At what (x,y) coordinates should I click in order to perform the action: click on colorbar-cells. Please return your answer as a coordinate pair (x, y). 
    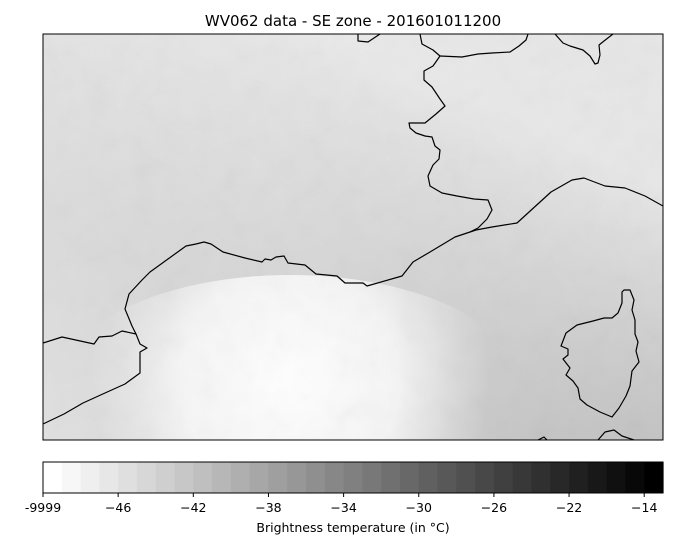
    Looking at the image, I should click on (353, 477).